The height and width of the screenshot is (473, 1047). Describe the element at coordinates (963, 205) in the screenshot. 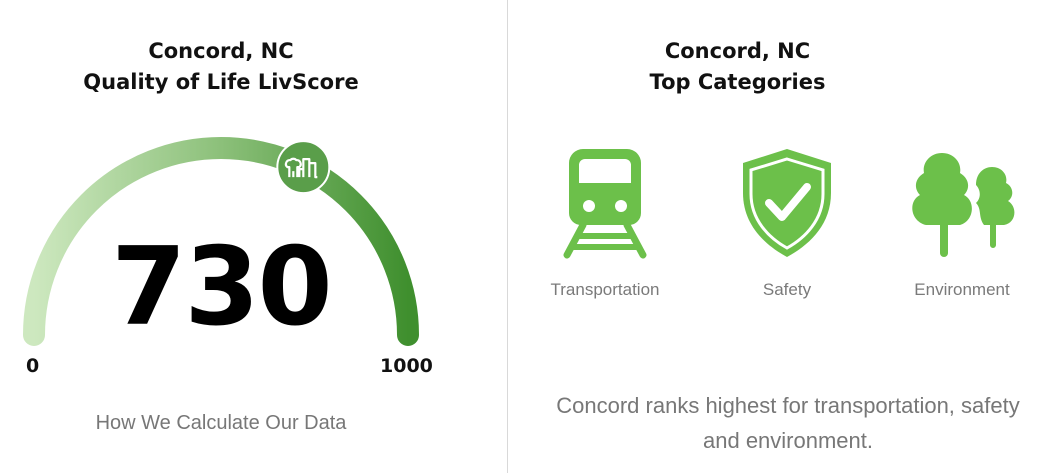

I see `trees-icon` at that location.